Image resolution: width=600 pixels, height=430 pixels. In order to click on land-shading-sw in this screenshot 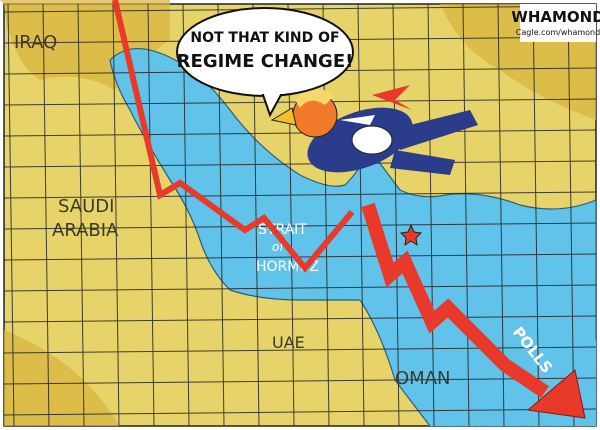, I will do `click(62, 378)`.